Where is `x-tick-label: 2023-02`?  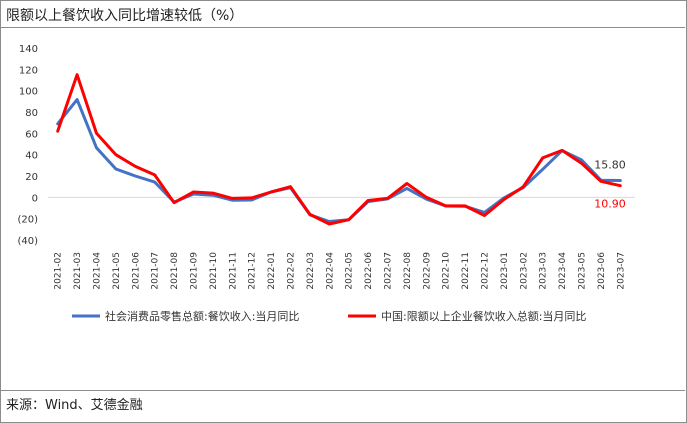 x-tick-label: 2023-02 is located at coordinates (524, 271).